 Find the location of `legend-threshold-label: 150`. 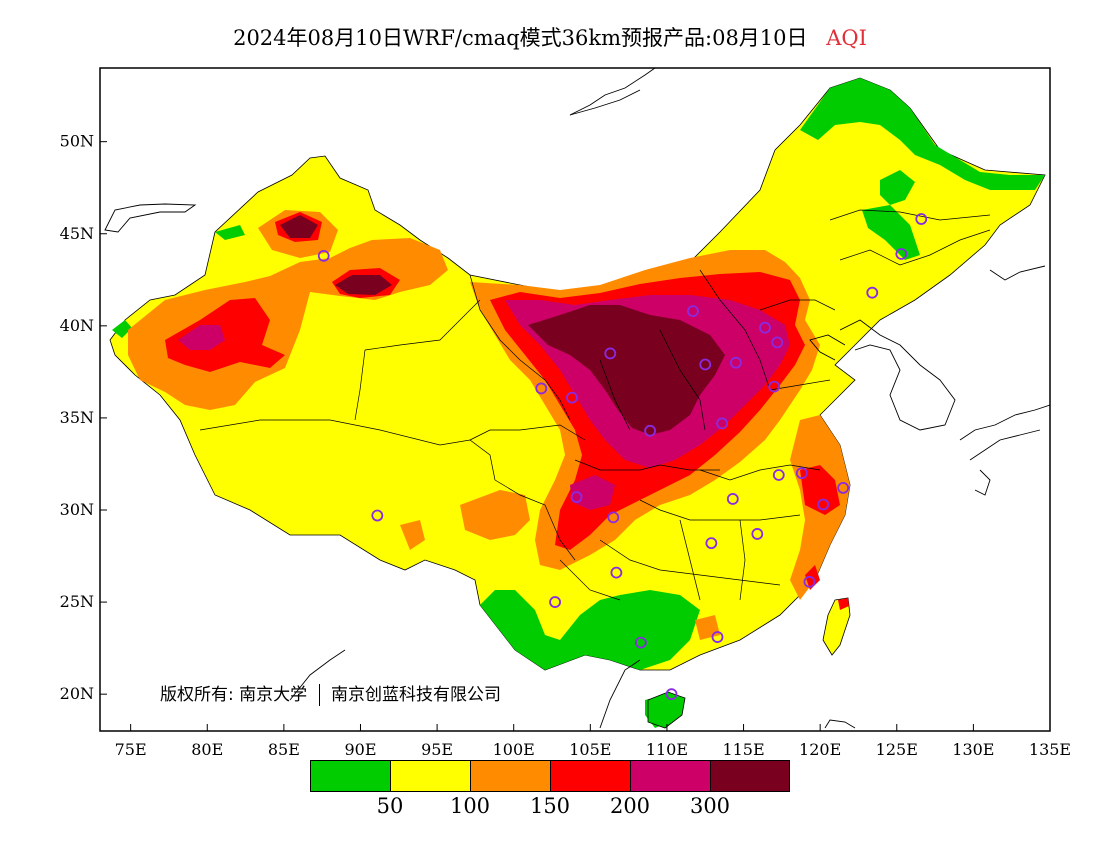

legend-threshold-label: 150 is located at coordinates (550, 806).